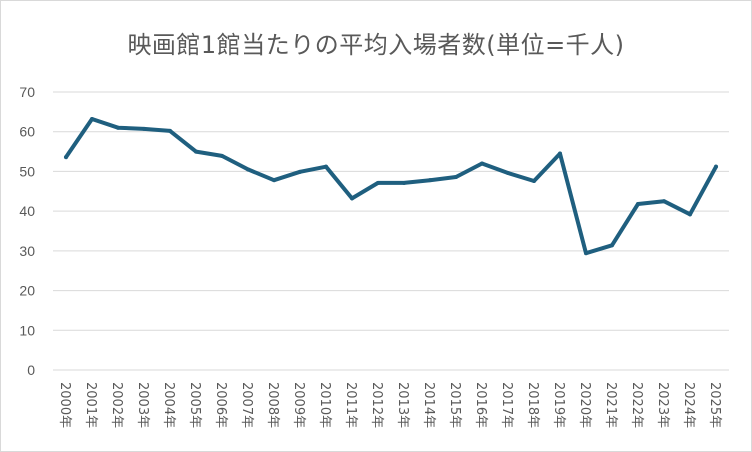  I want to click on x-tick-label: 2024年, so click(688, 405).